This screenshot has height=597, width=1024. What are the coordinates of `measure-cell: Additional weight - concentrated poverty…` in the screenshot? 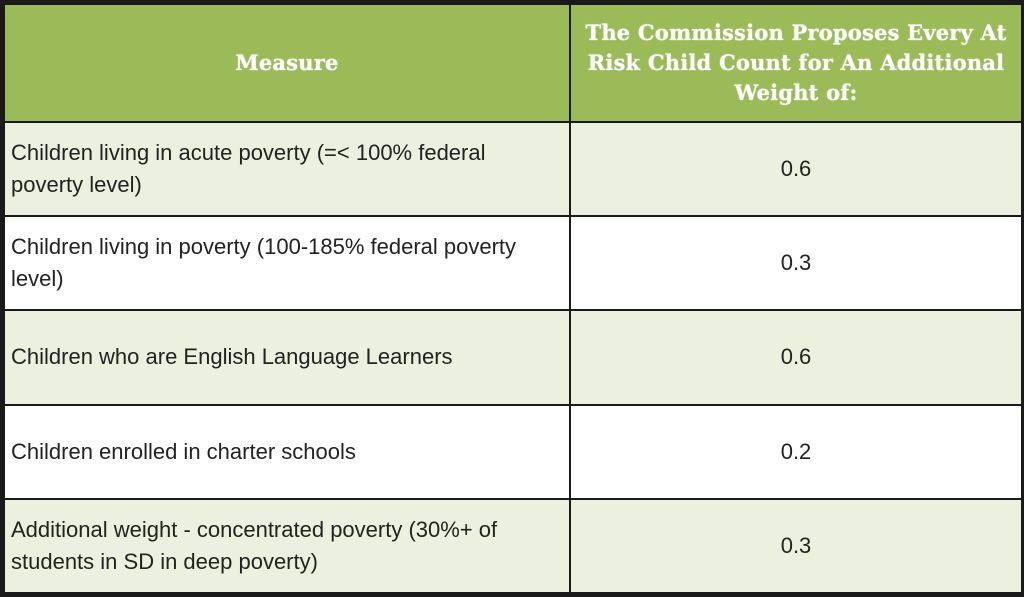 It's located at (287, 546).